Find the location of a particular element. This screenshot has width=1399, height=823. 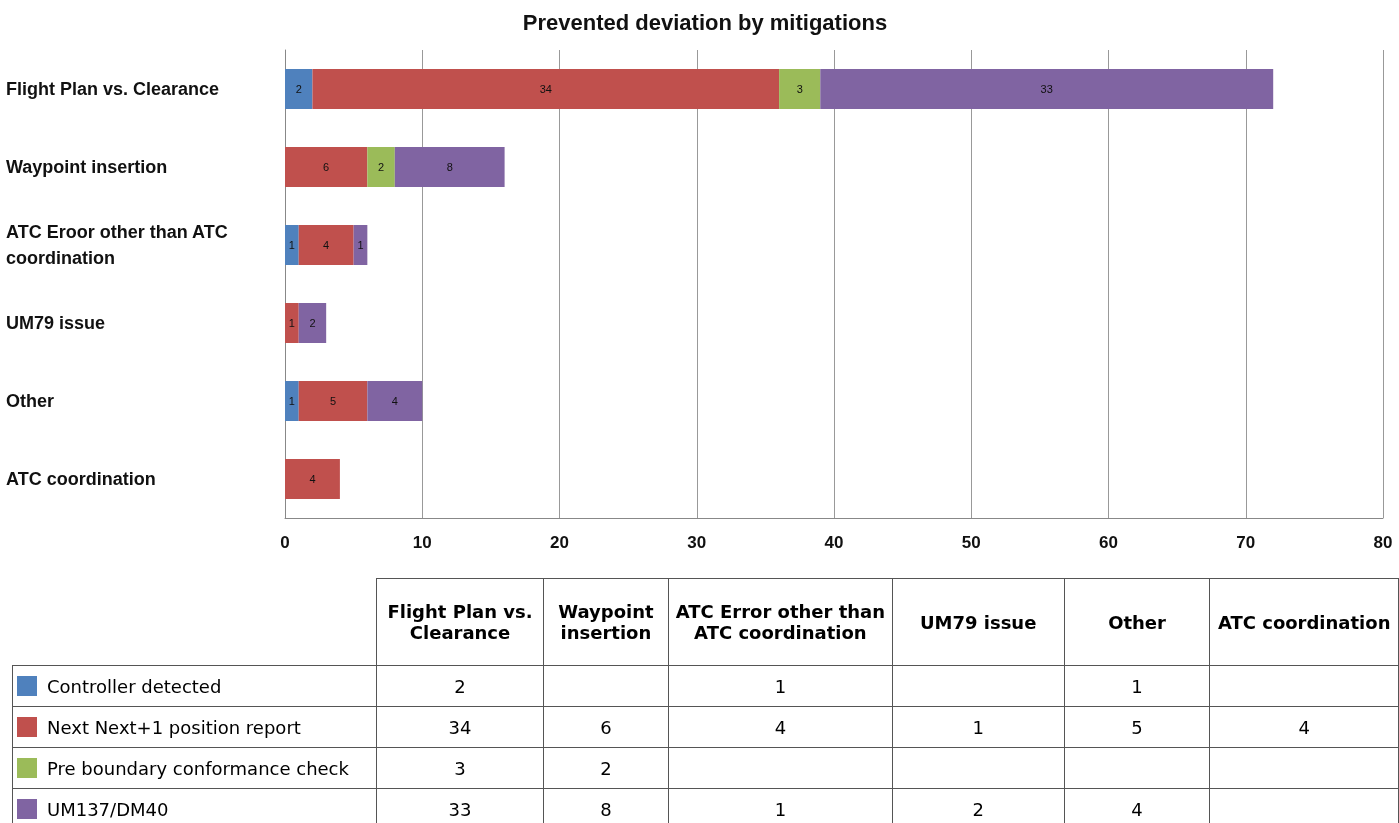

text: 33 is located at coordinates (460, 809).